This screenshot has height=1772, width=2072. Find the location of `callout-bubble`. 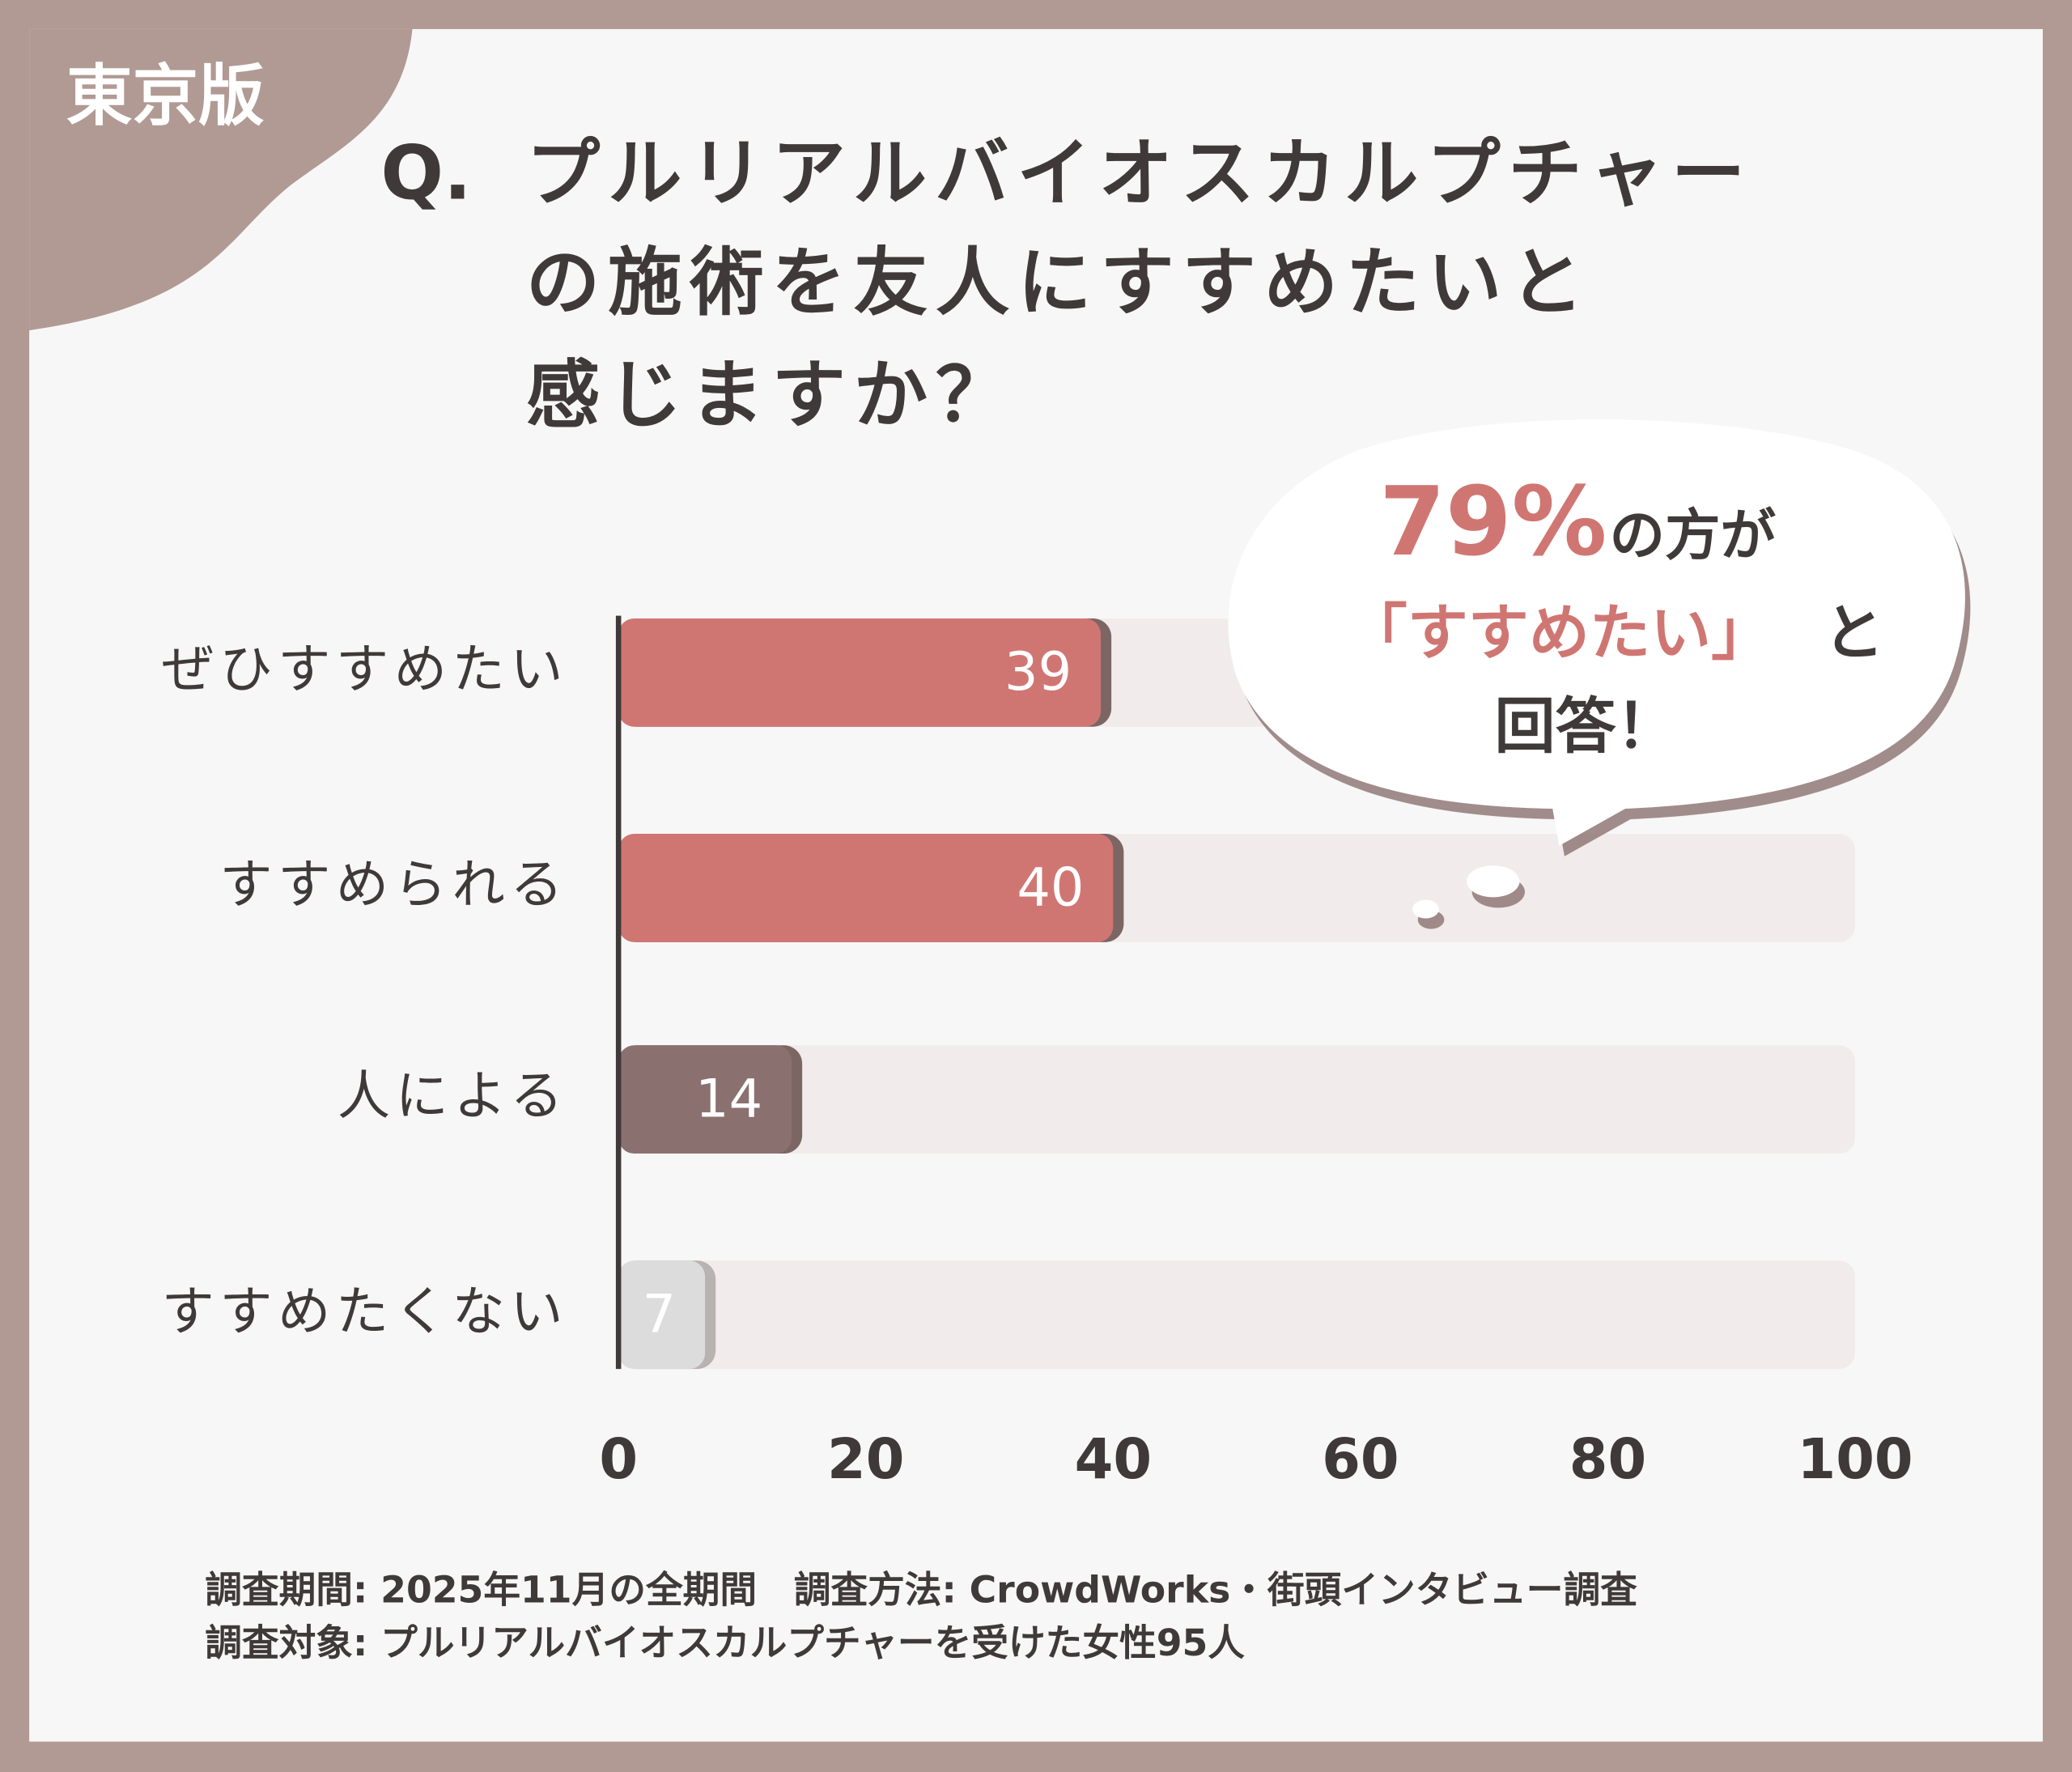

callout-bubble is located at coordinates (1596, 669).